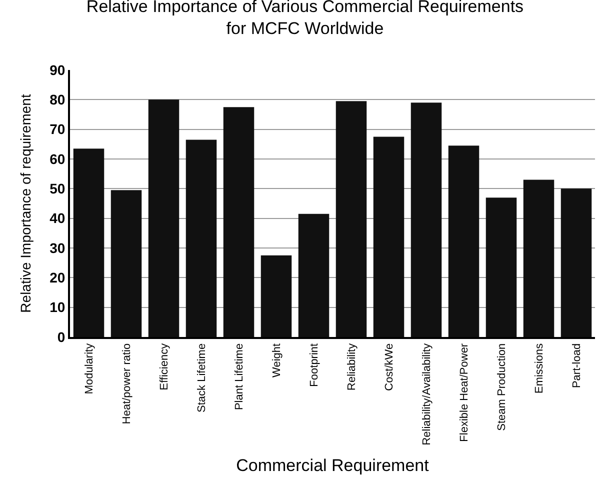  What do you see at coordinates (58, 307) in the screenshot?
I see `y-tick-label: 10` at bounding box center [58, 307].